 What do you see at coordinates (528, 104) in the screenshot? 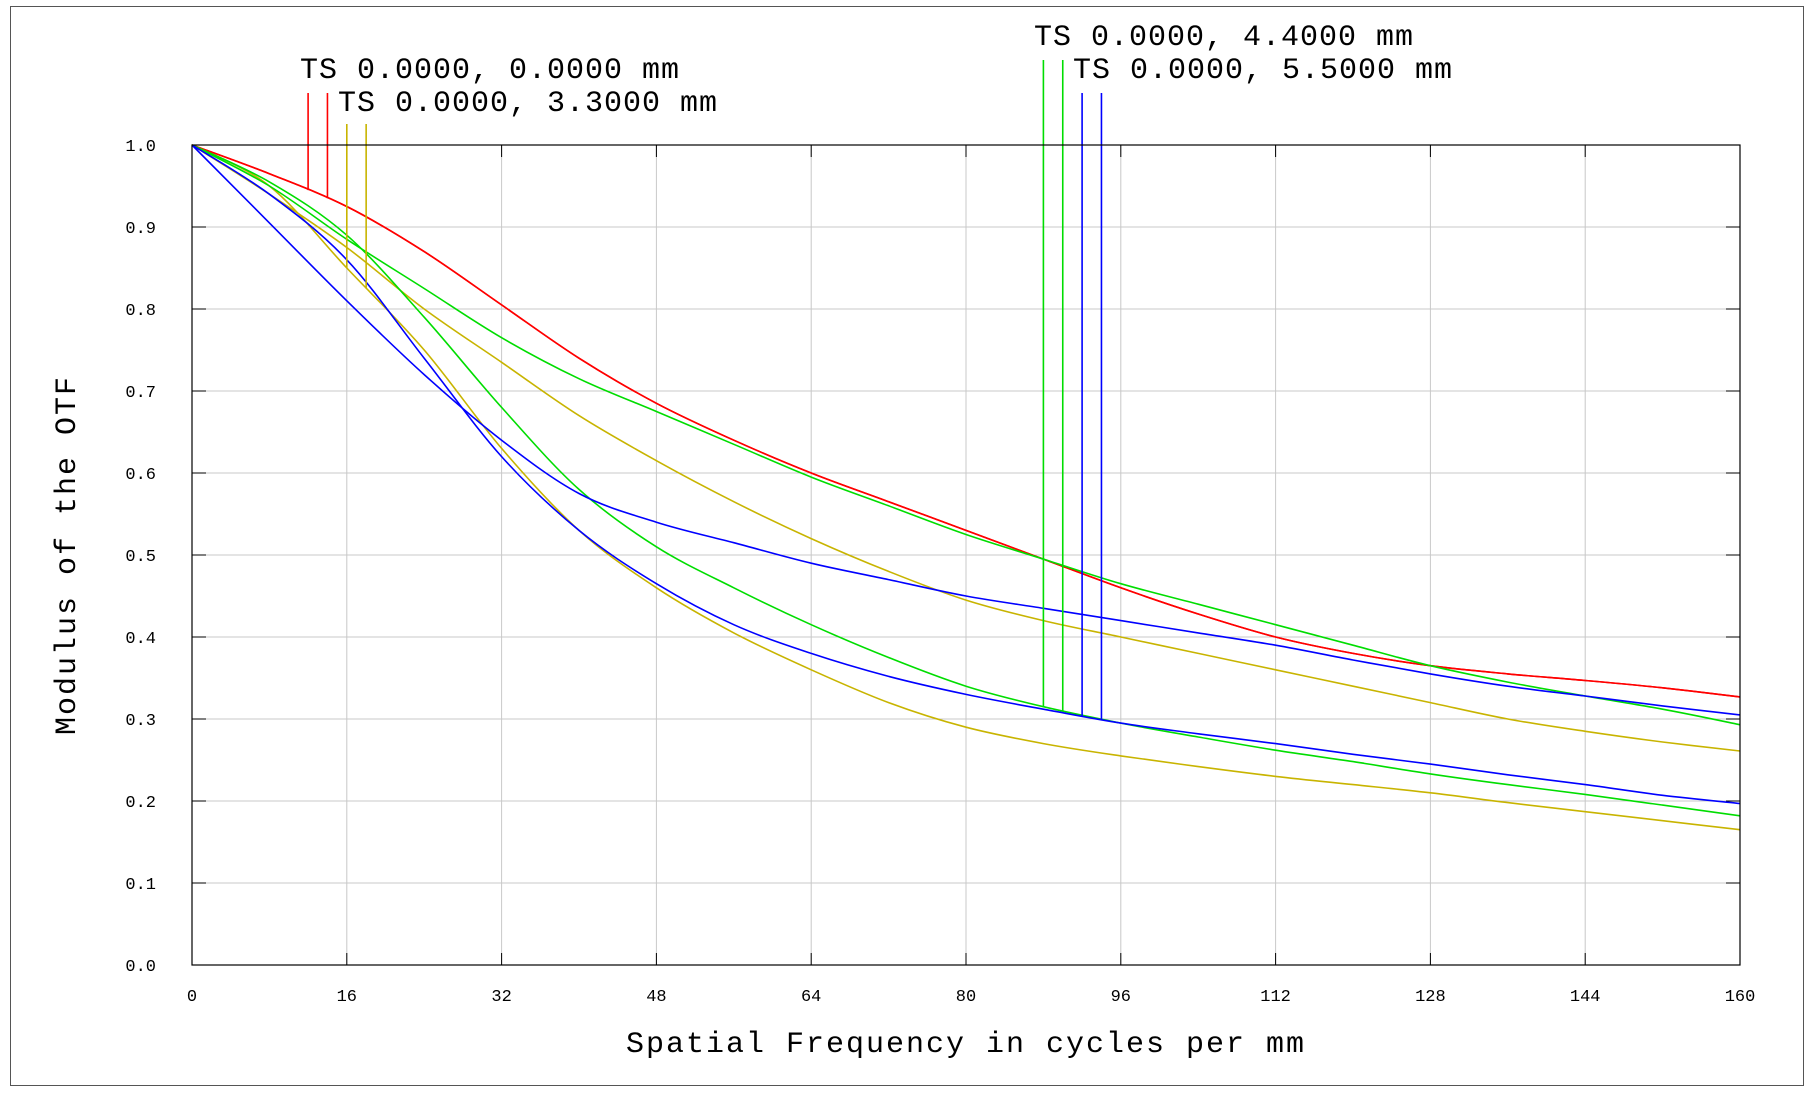
I see `legend-label: TS 0.0000, 3.3000 mm` at bounding box center [528, 104].